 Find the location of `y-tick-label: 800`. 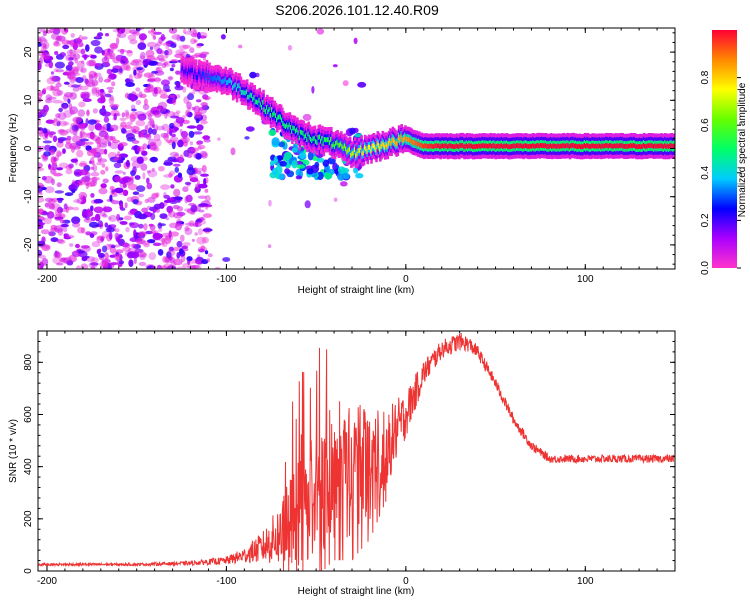

y-tick-label: 800 is located at coordinates (28, 362).